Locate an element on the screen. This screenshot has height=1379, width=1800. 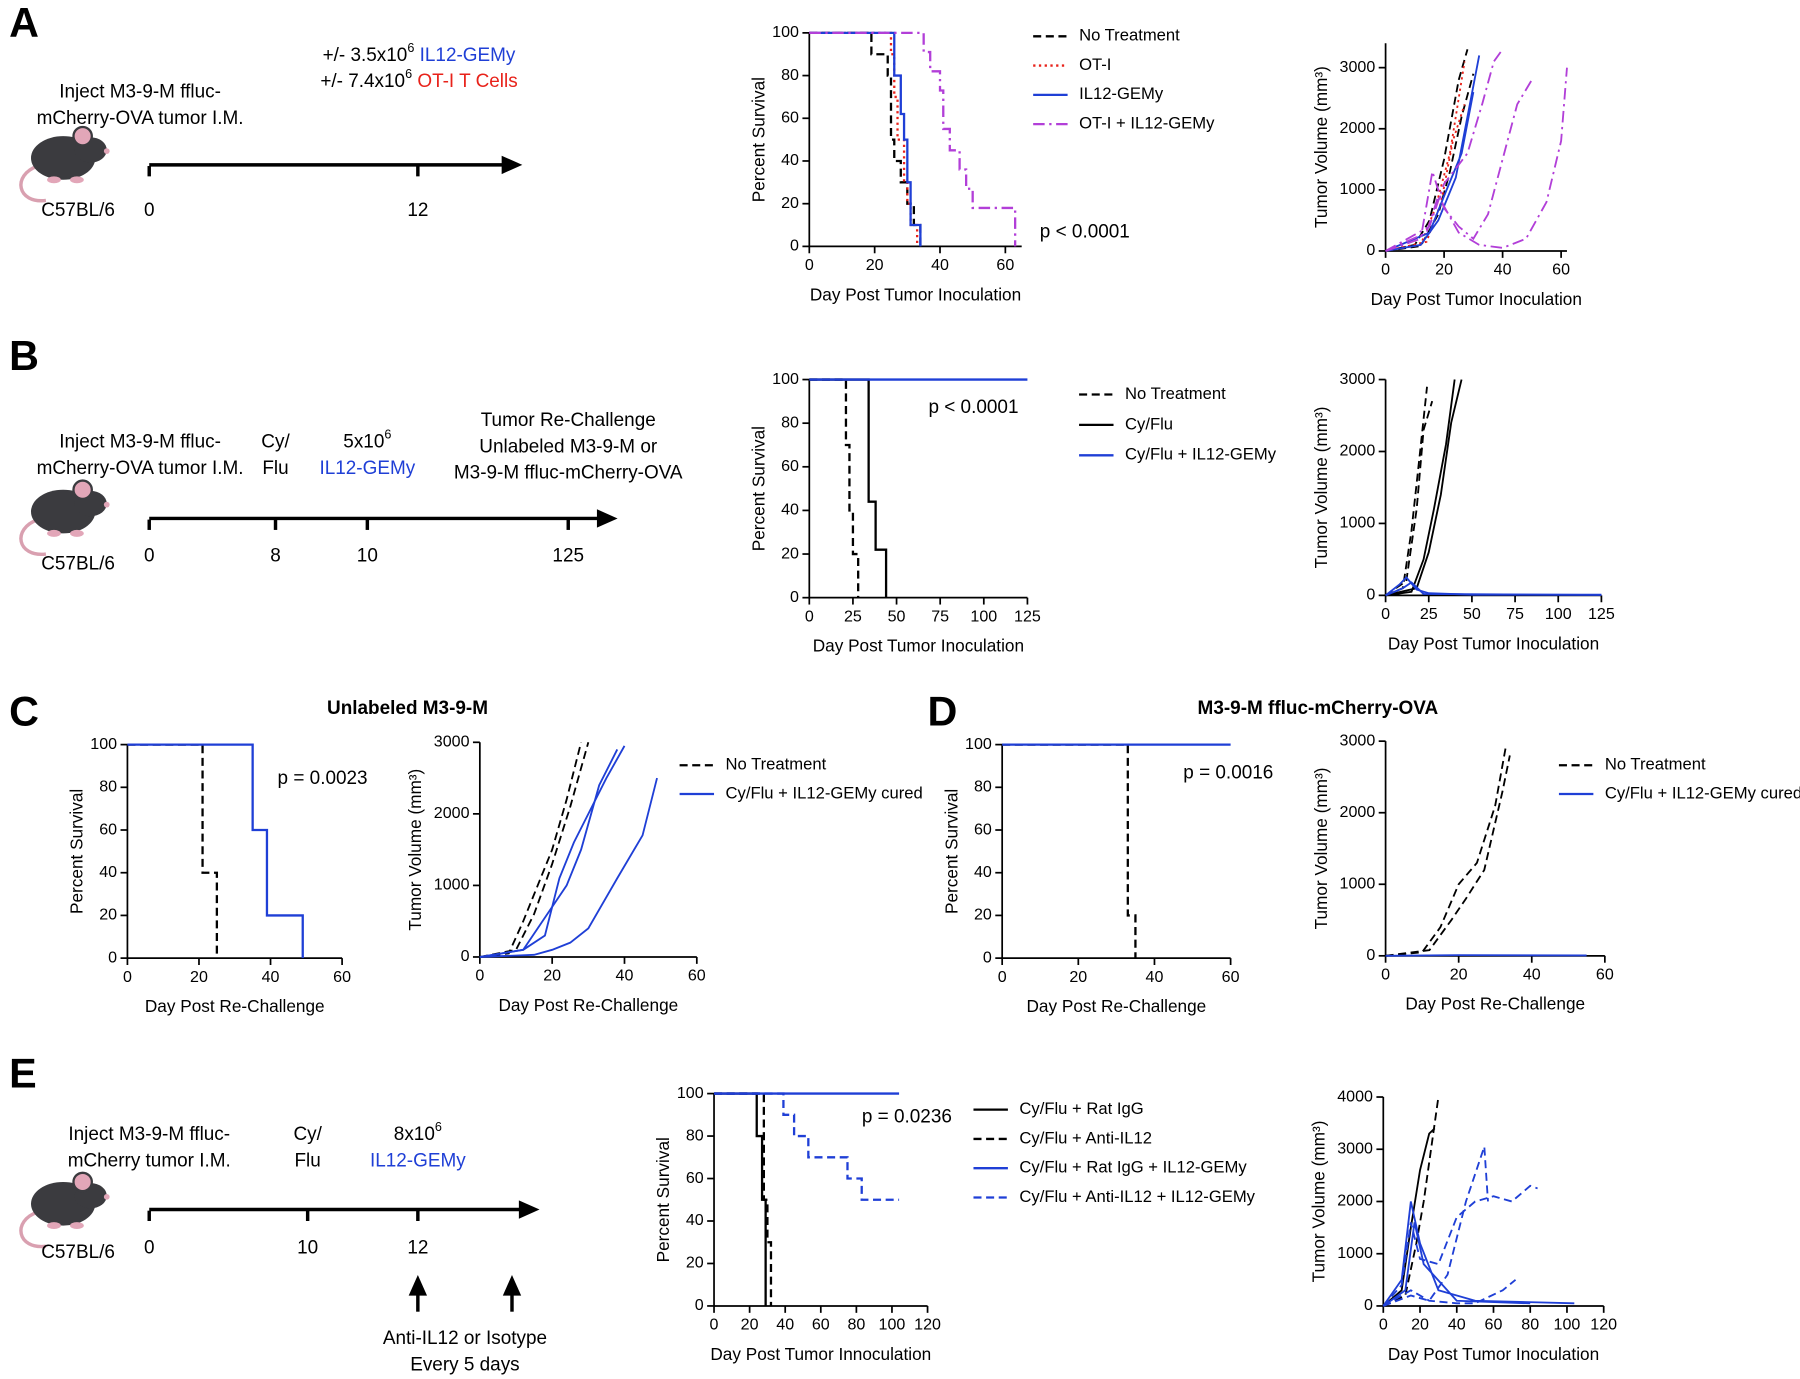
panel-title: Unlabeled M3-9-M is located at coordinates (407, 708).